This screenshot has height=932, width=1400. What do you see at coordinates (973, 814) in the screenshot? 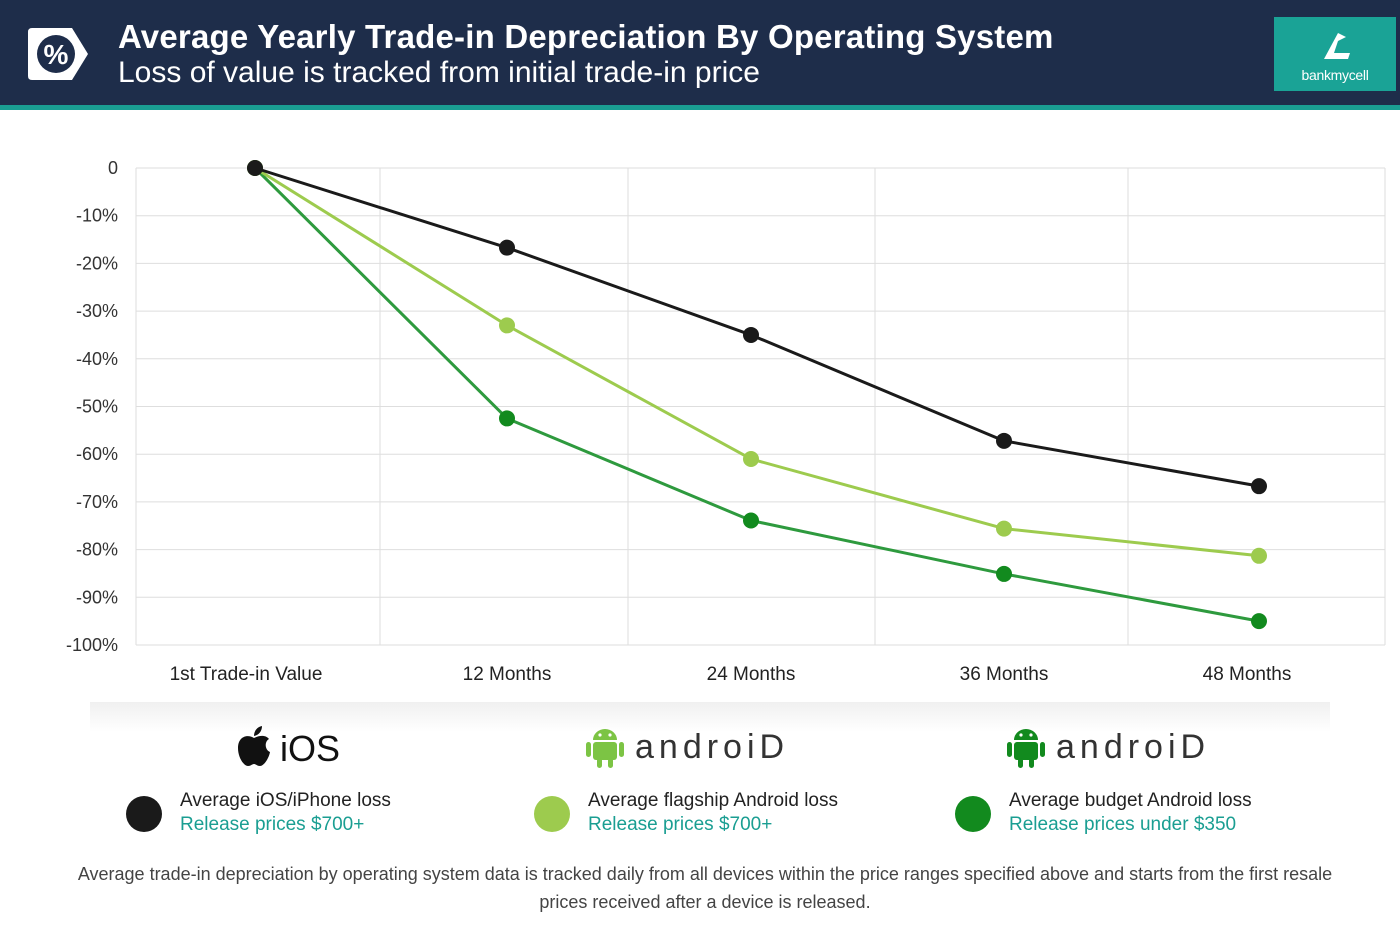
I see `legend-marker-budget` at bounding box center [973, 814].